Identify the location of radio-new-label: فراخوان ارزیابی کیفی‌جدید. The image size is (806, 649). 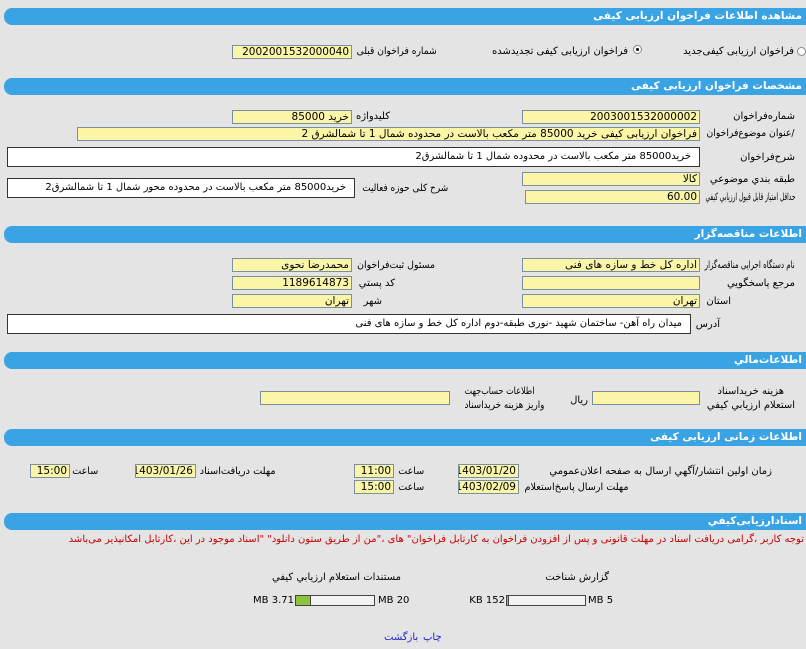
(738, 51).